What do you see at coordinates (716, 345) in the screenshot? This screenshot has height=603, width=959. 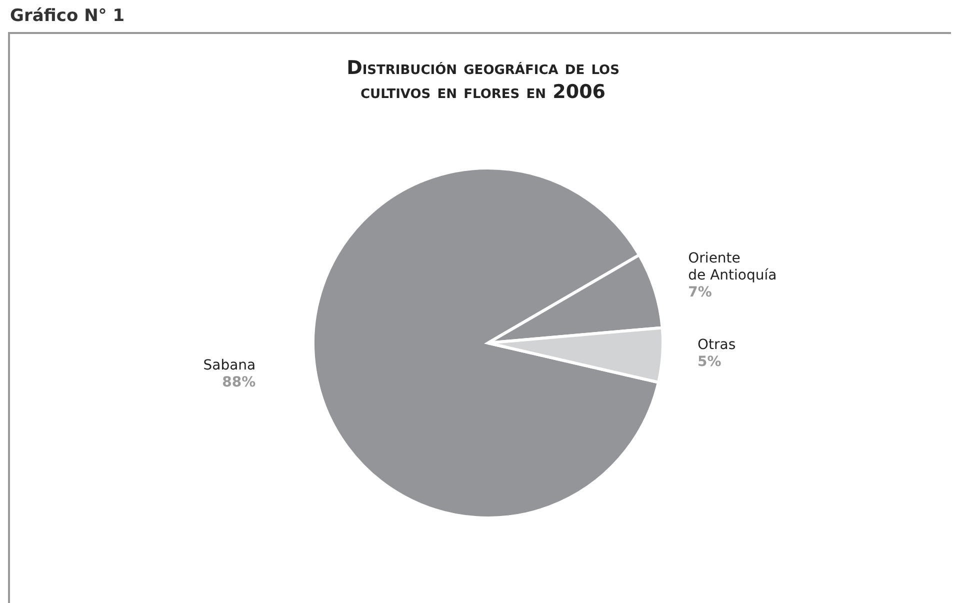 I see `slice-label: Otras` at bounding box center [716, 345].